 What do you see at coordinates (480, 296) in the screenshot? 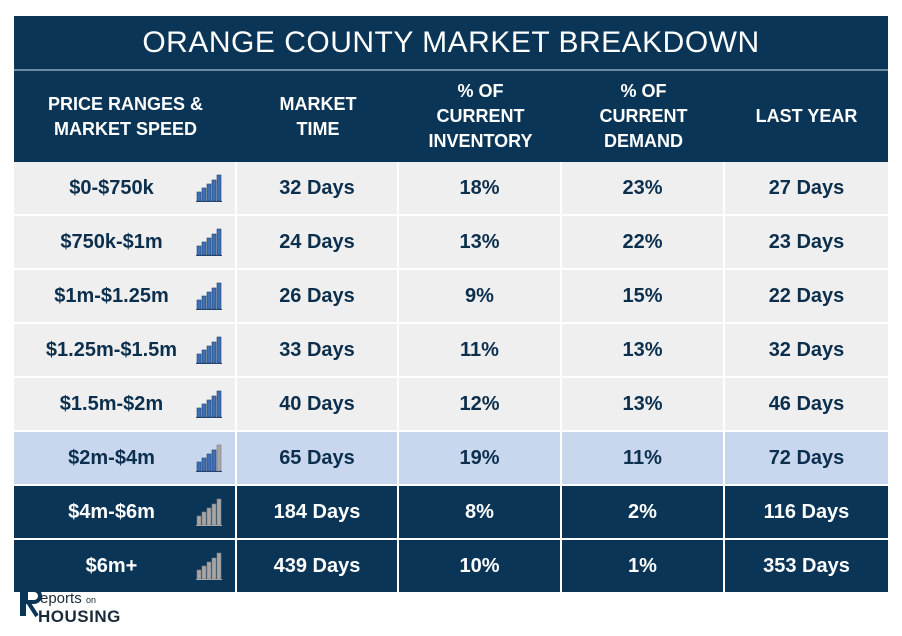
I see `inventory-cell: 9%` at bounding box center [480, 296].